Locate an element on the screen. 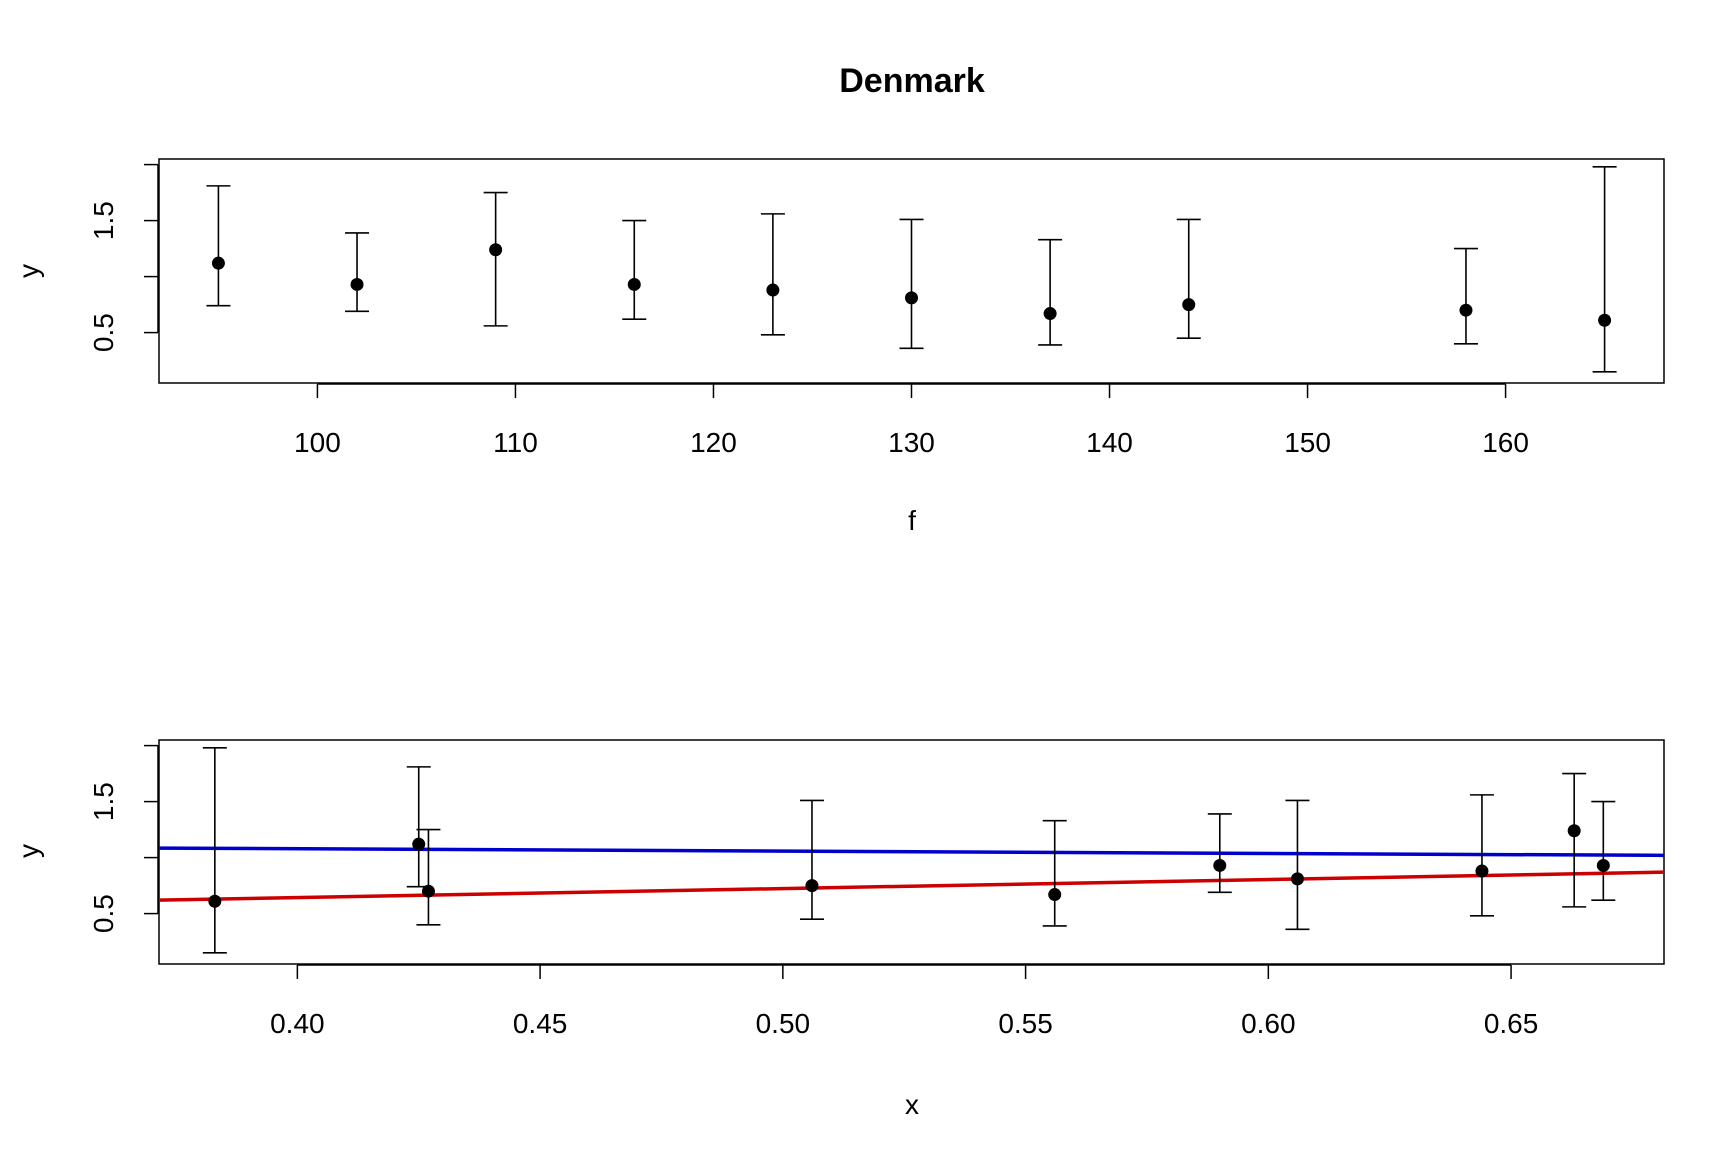 The image size is (1728, 1152). x-tick-label: 110 is located at coordinates (515, 442).